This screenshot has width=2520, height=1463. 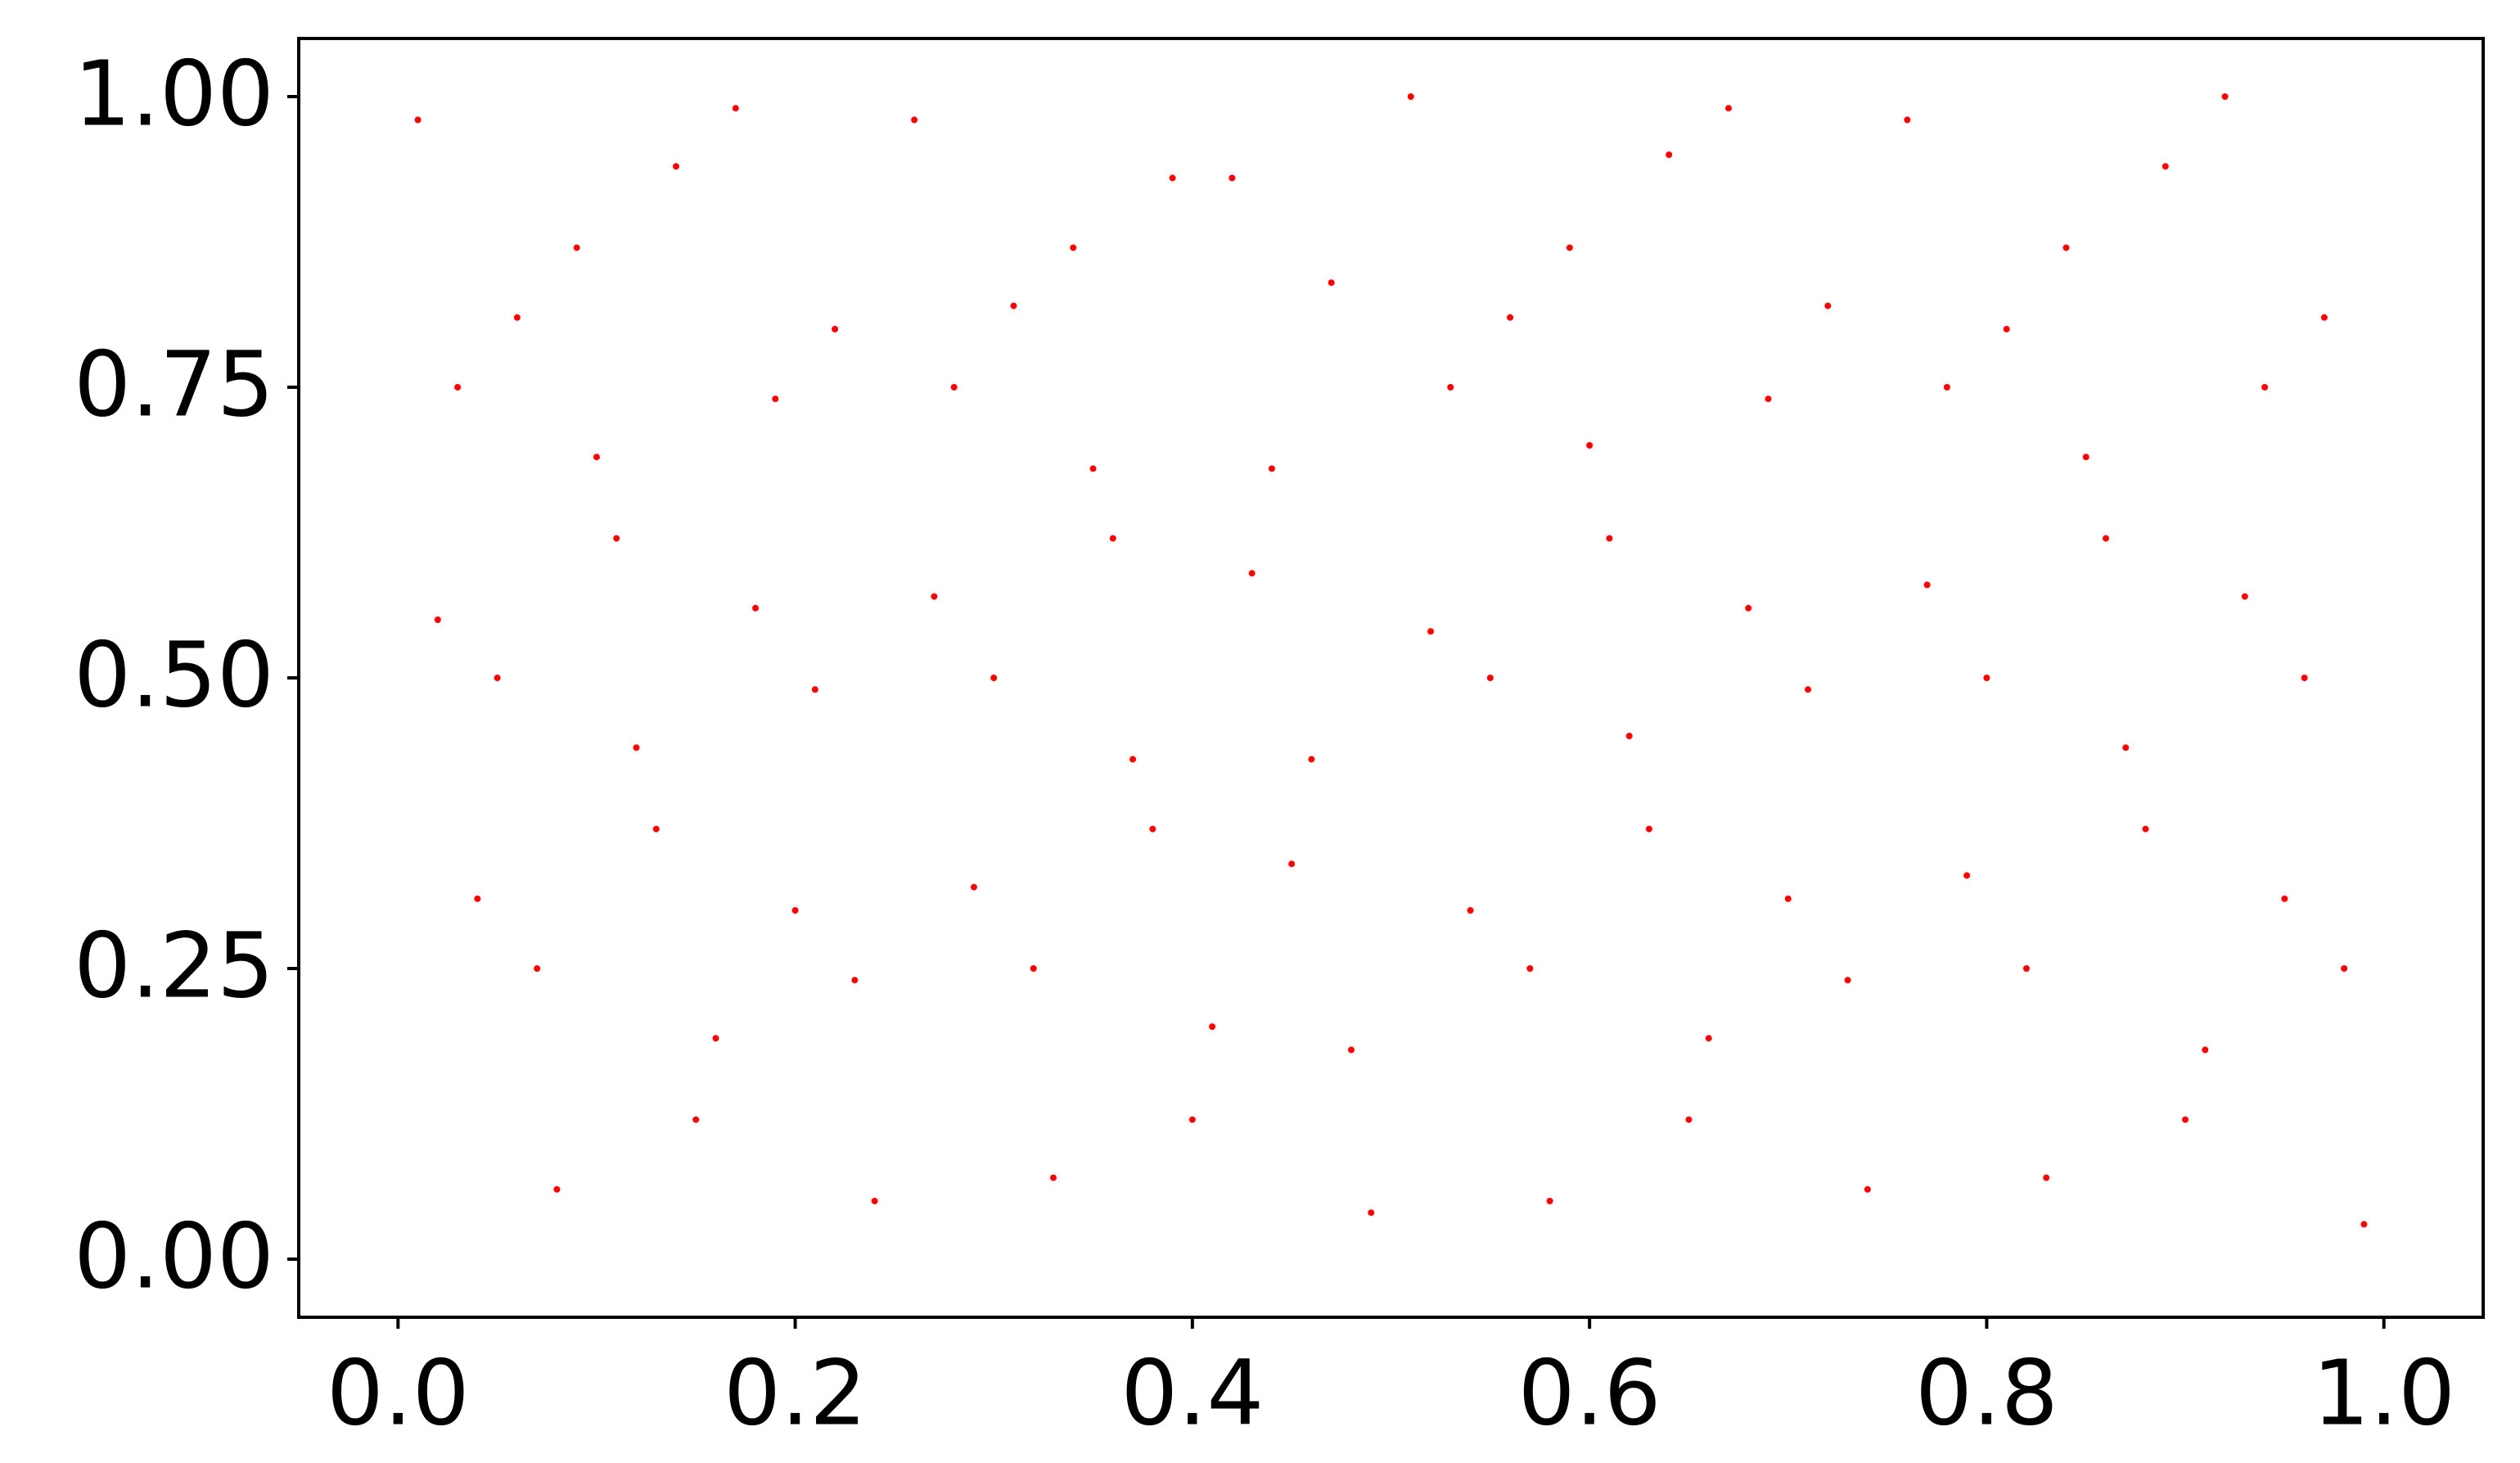 What do you see at coordinates (174, 384) in the screenshot?
I see `y-tick-label: 0.75` at bounding box center [174, 384].